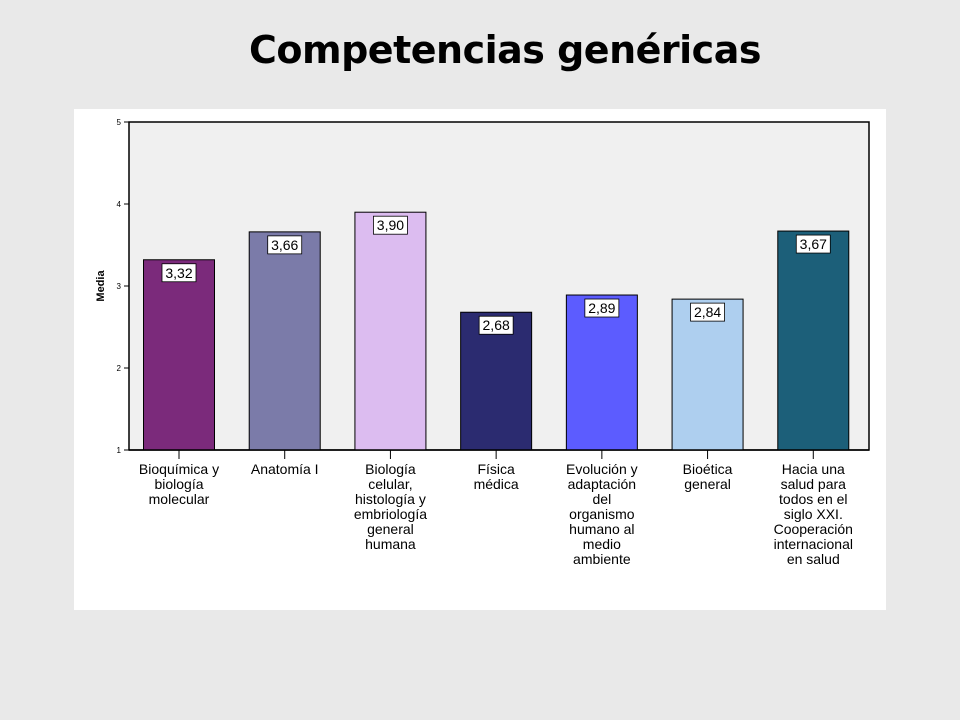 This screenshot has height=720, width=960. Describe the element at coordinates (390, 484) in the screenshot. I see `x-tick-label-line: celular,` at that location.